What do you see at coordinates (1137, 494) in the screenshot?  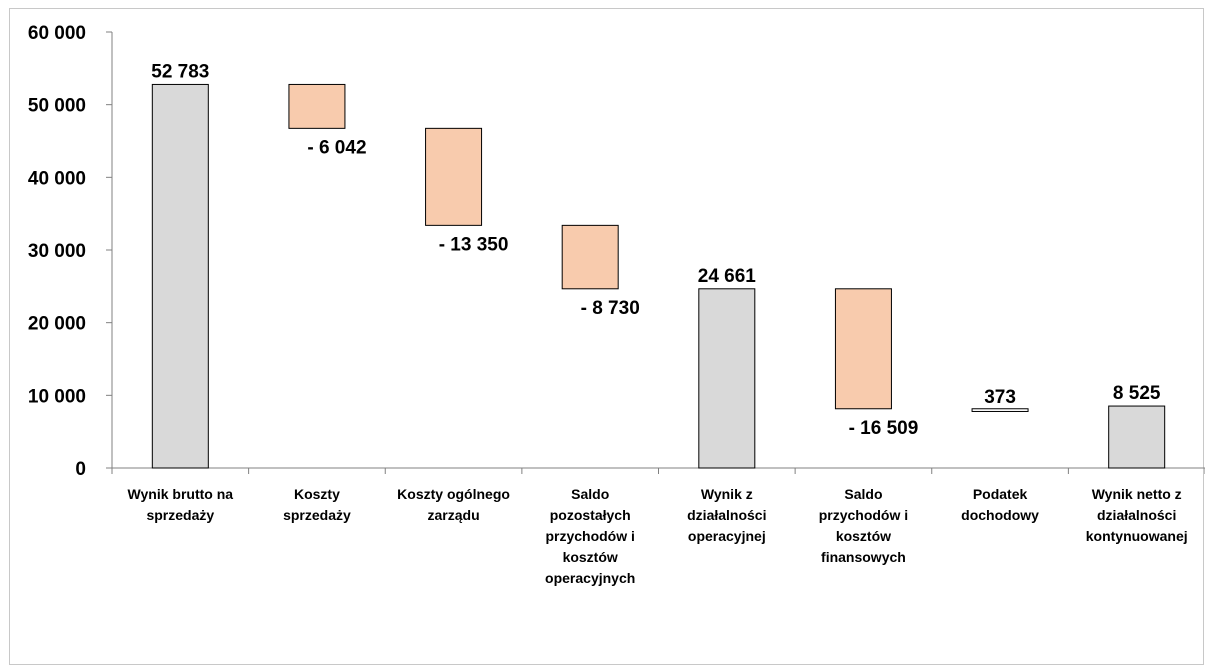 I see `category-label: Wynik netto z` at bounding box center [1137, 494].